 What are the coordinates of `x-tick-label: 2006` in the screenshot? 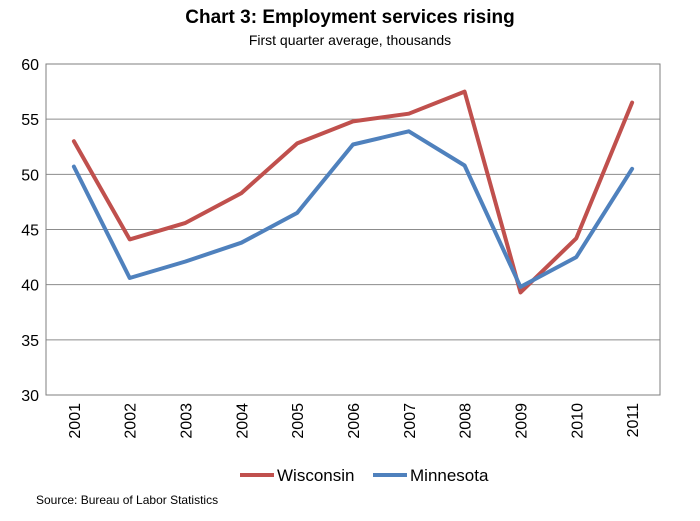 It's located at (354, 421).